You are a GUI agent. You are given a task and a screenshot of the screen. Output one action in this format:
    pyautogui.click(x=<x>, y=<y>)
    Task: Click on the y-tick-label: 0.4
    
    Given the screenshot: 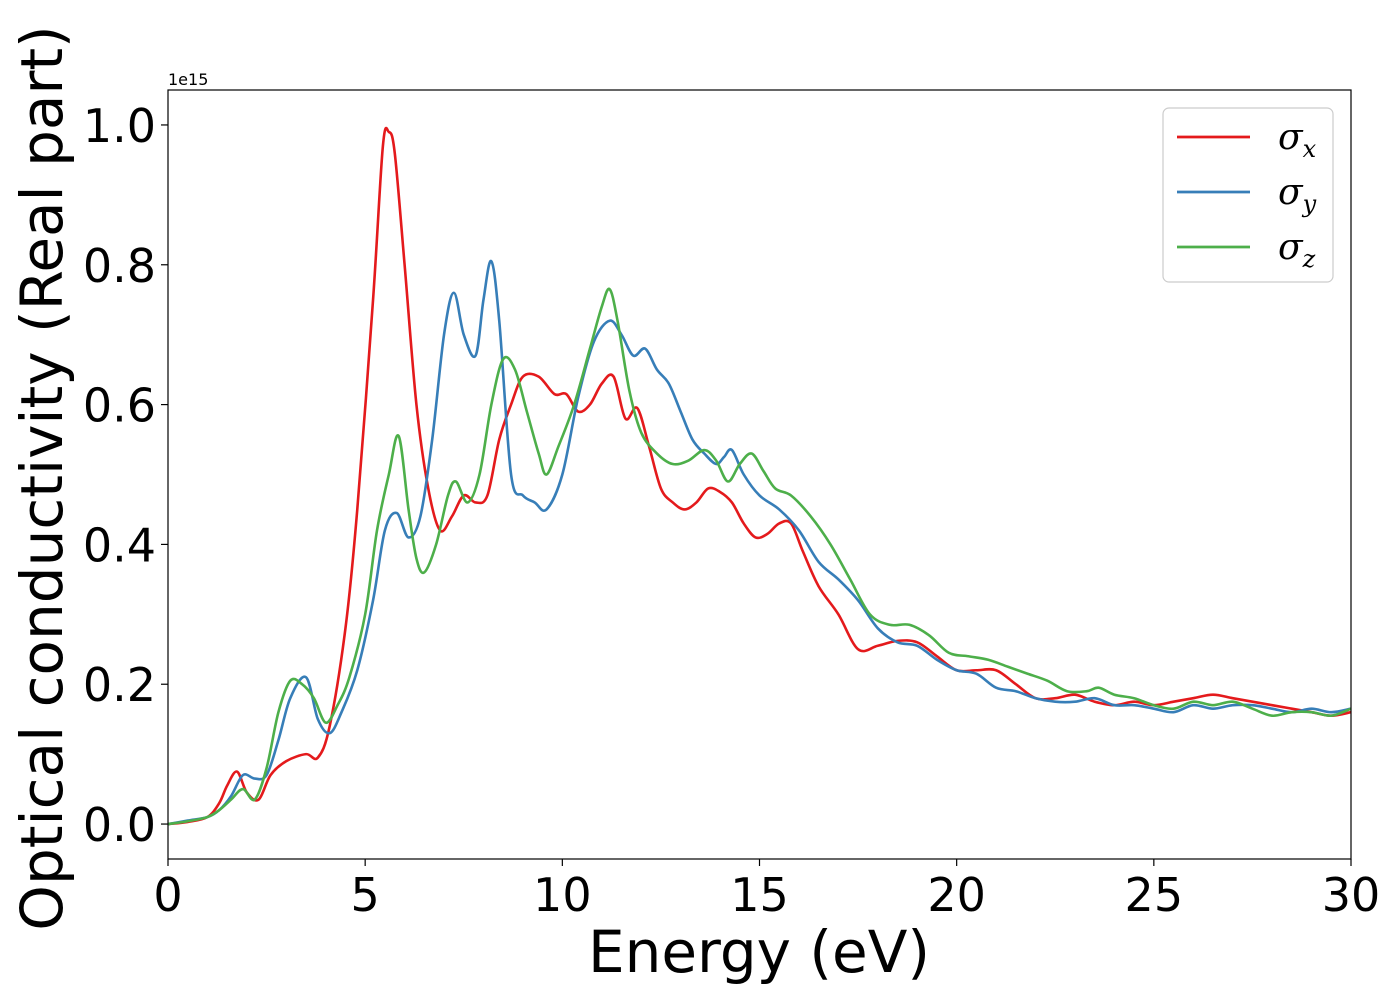 What is the action you would take?
    pyautogui.click(x=119, y=545)
    